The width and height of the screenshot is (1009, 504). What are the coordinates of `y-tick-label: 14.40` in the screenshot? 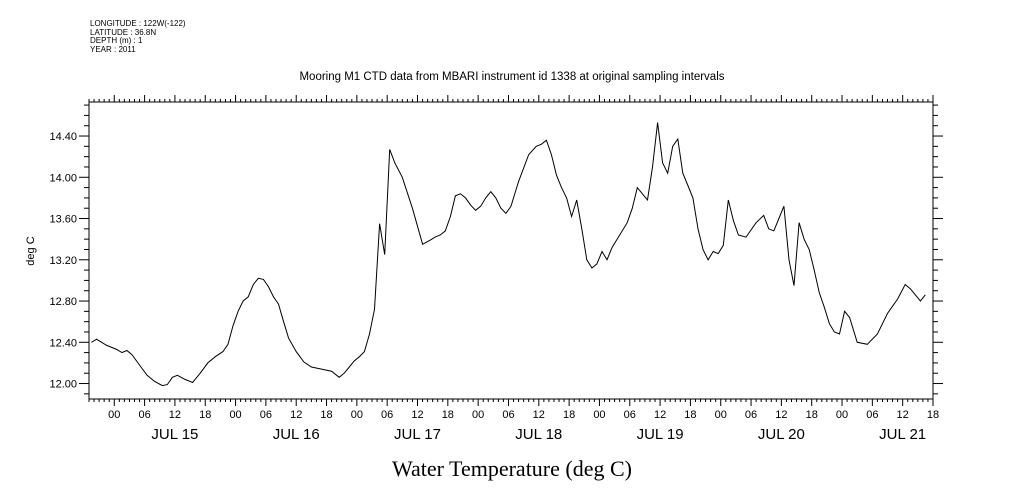 It's located at (63, 137).